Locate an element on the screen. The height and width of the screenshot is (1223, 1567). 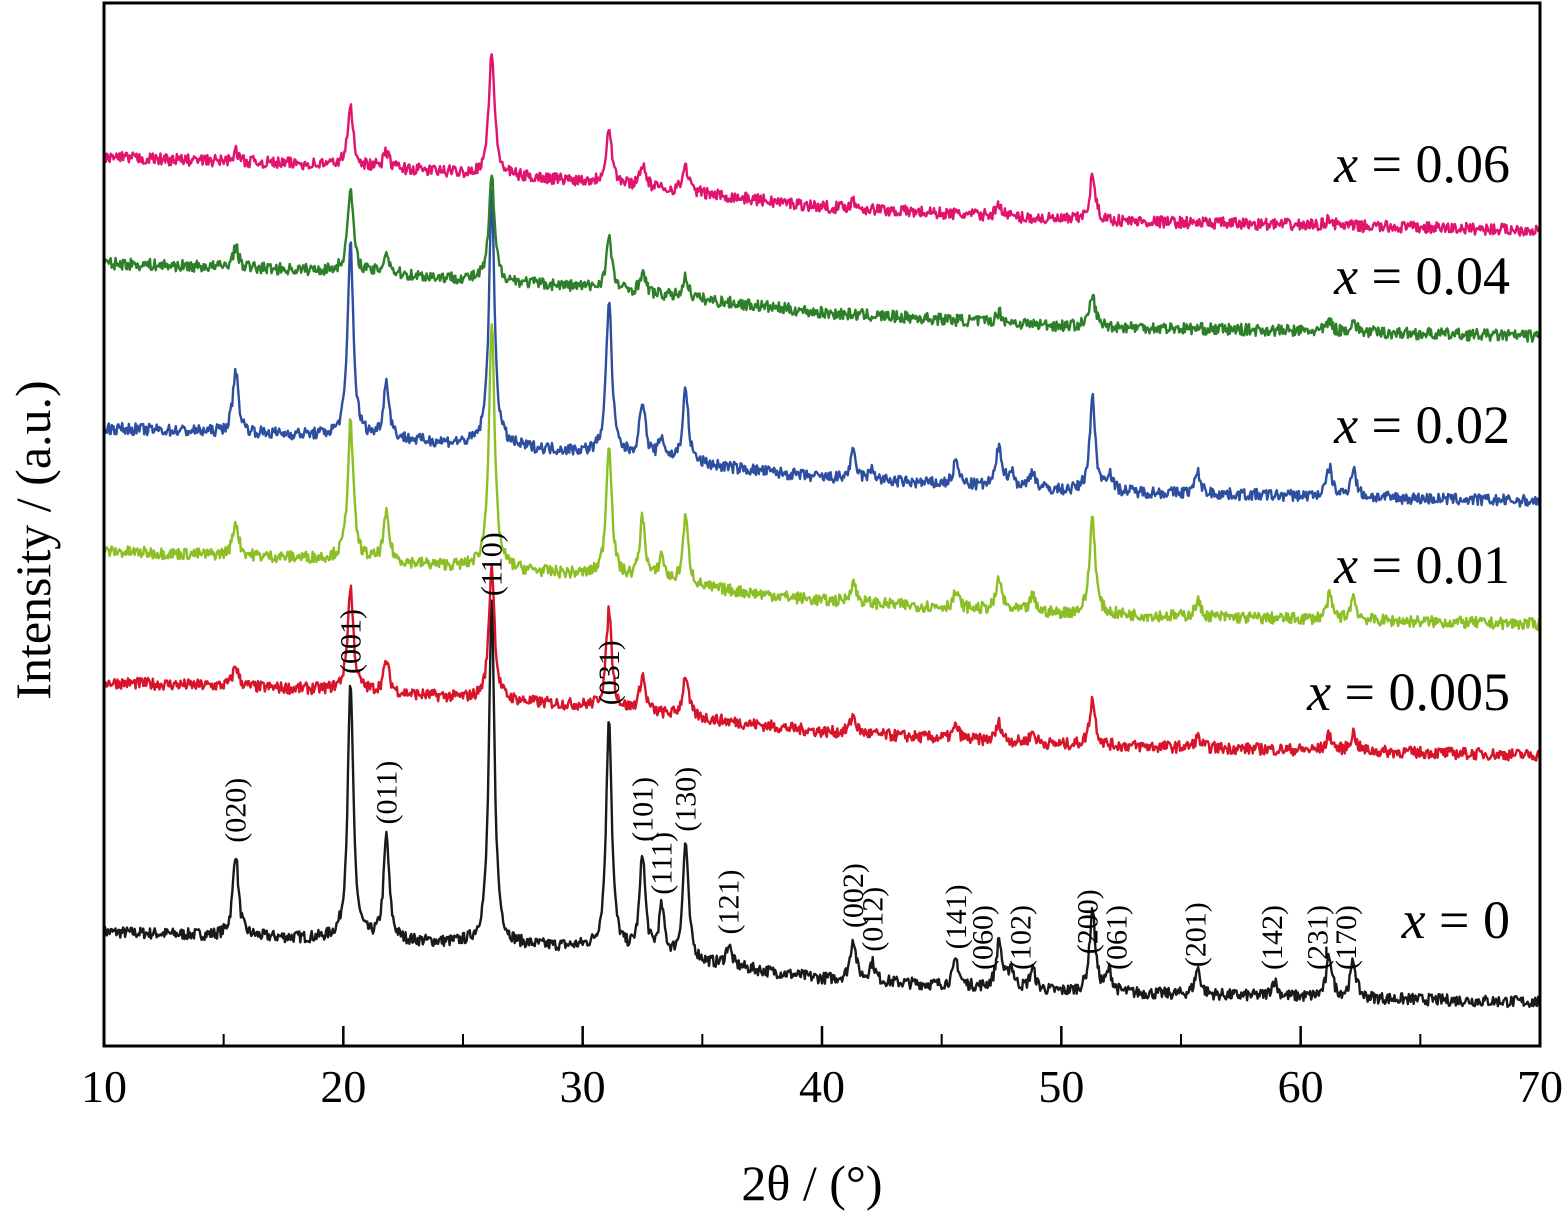
series-label: x = 0 is located at coordinates (1455, 920).